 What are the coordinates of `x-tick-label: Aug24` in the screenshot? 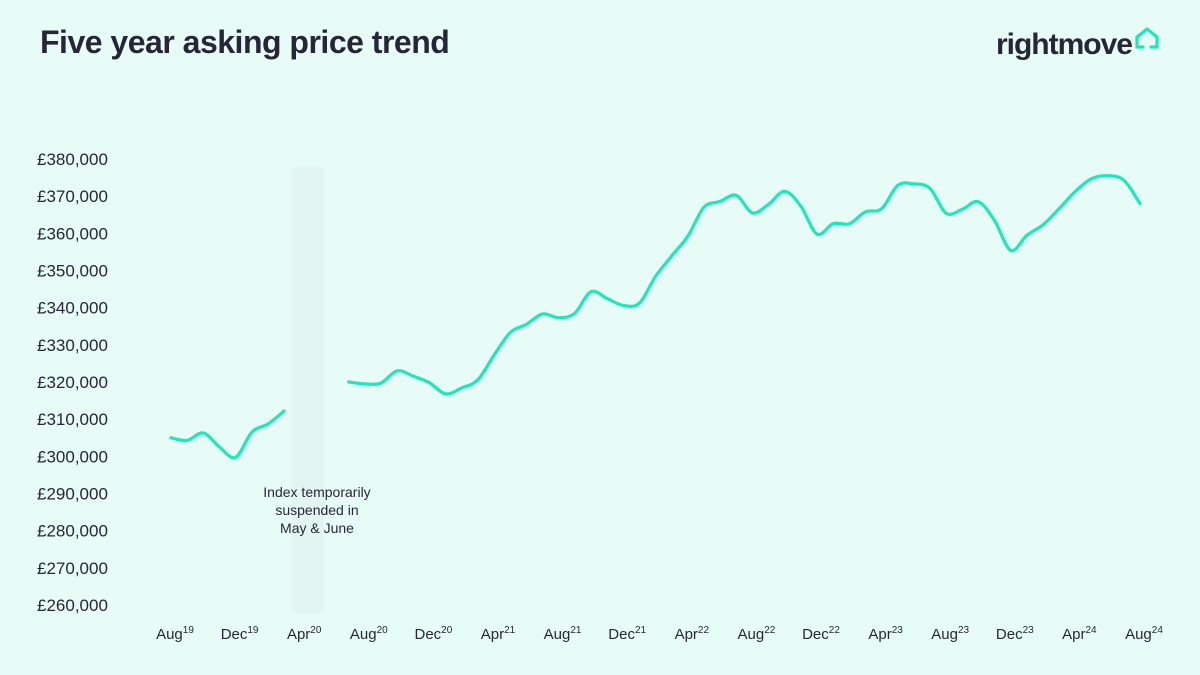 It's located at (1144, 634).